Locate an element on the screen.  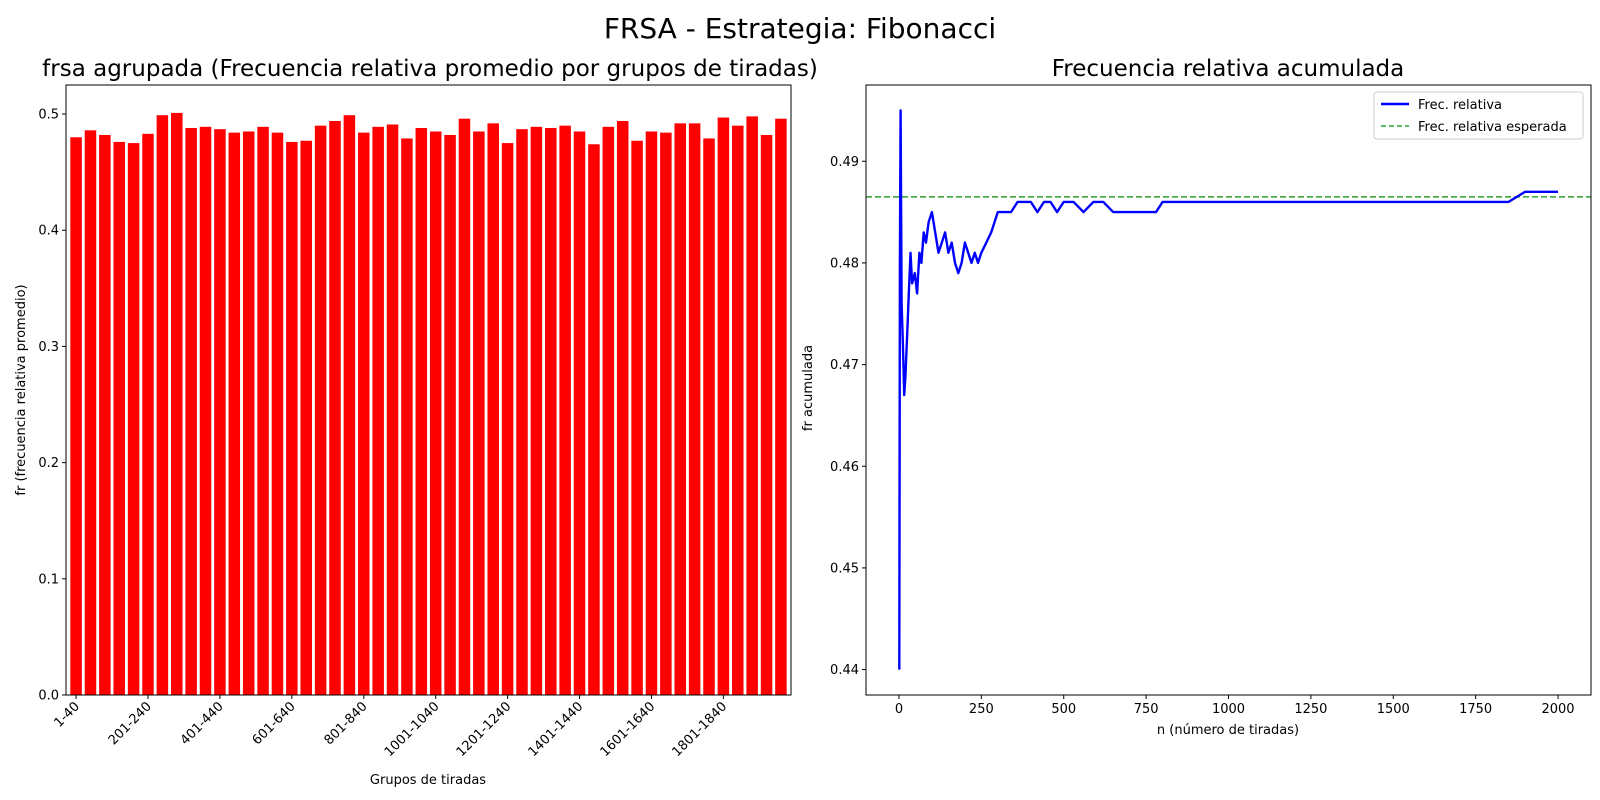
bar-chart-y-label: fr (frecuencia relativa promedio) is located at coordinates (21, 389).